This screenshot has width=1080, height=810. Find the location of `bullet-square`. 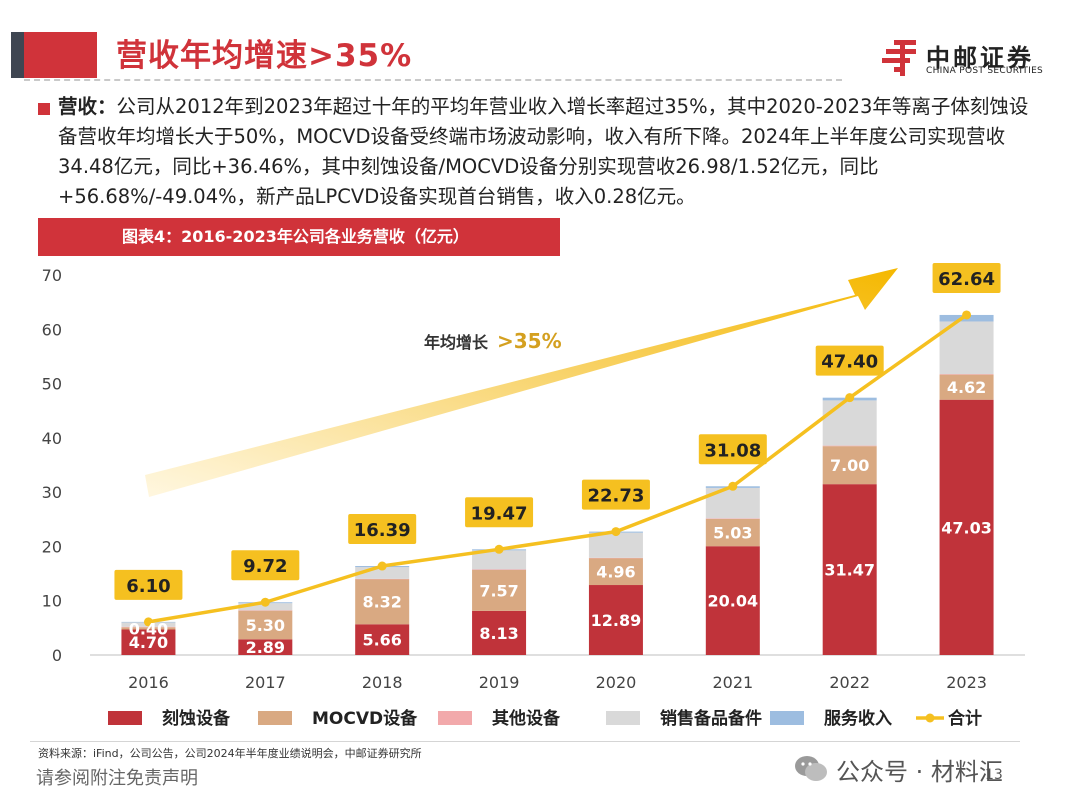

bullet-square is located at coordinates (44, 109).